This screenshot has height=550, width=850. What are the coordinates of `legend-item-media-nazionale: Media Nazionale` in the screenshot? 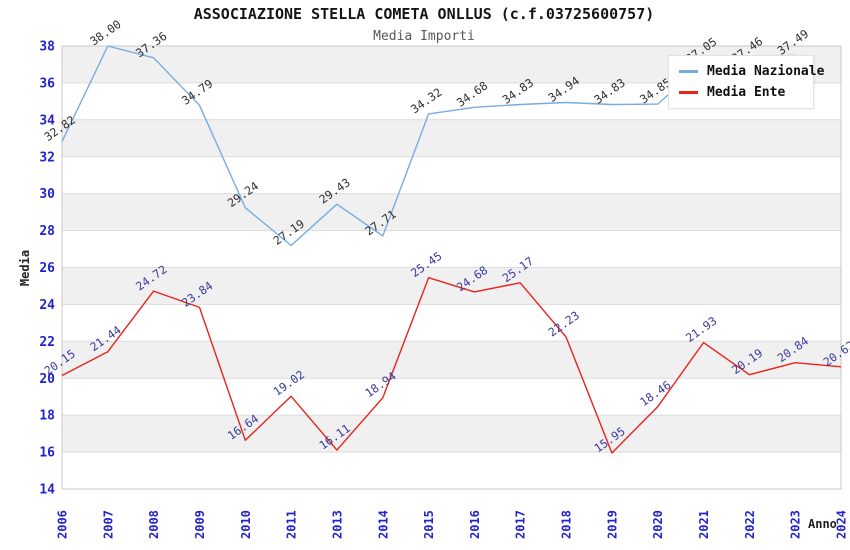 It's located at (751, 71).